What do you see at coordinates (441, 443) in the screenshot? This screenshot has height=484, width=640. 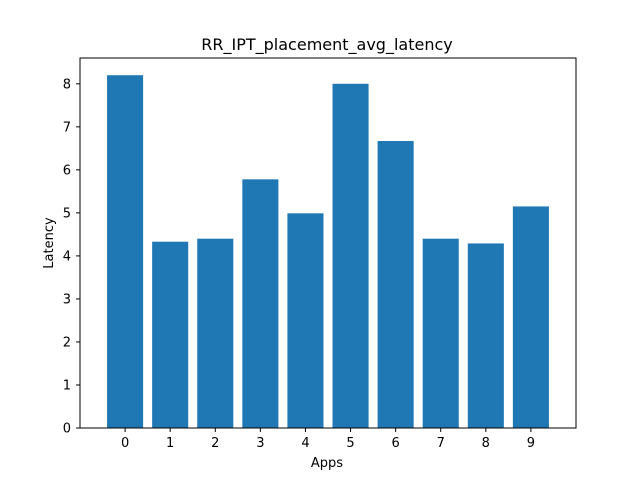 I see `x-tick-label: 7` at bounding box center [441, 443].